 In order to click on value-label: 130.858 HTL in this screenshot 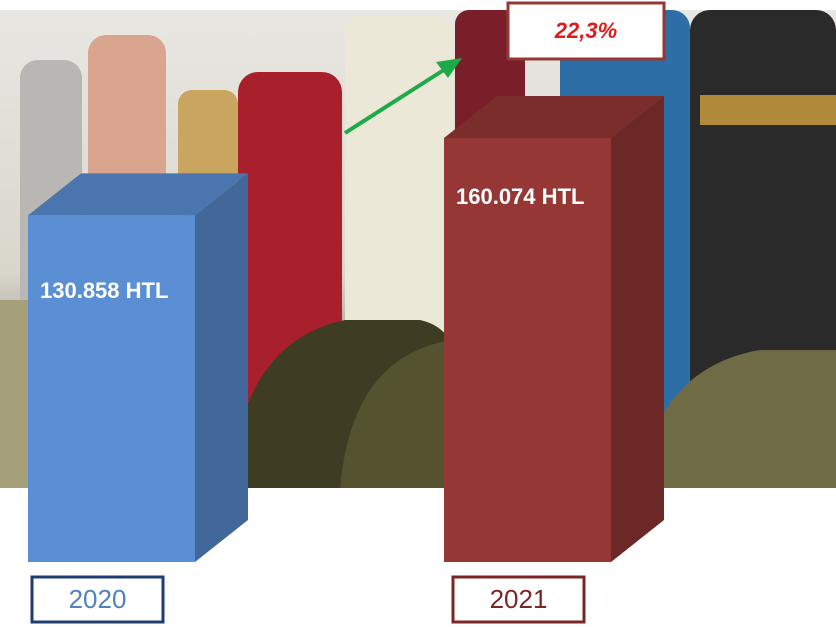, I will do `click(104, 290)`.